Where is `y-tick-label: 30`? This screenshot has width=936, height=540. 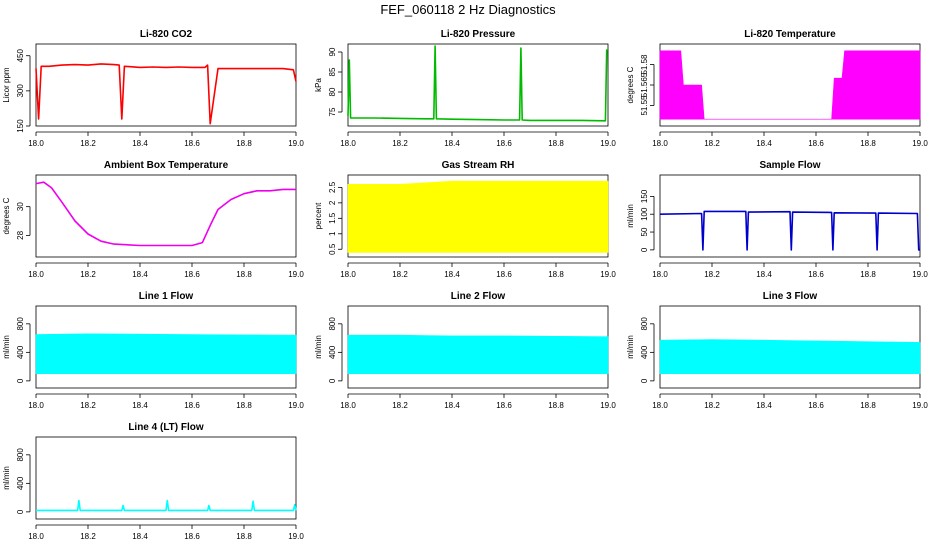
y-tick-label: 30 is located at coordinates (20, 206).